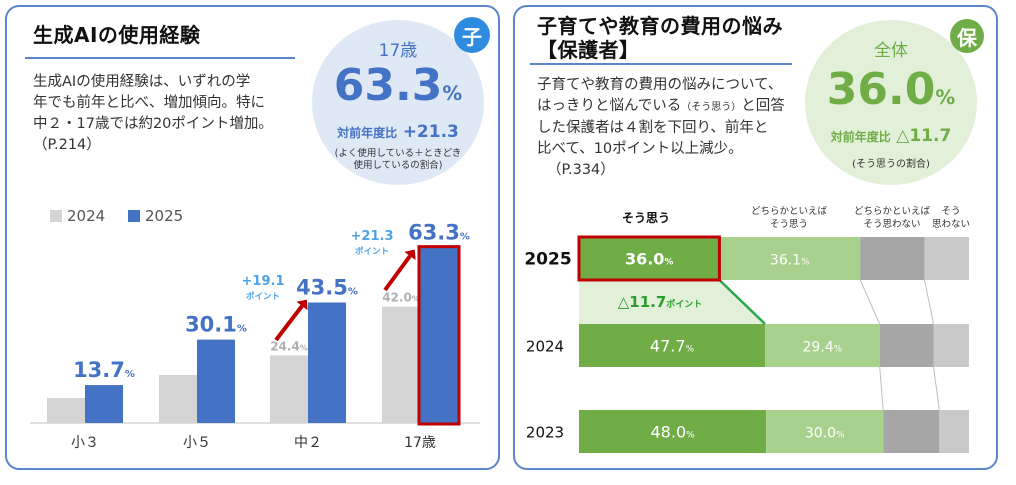 The image size is (1016, 485). What do you see at coordinates (646, 218) in the screenshot?
I see `segment-header-0: そう思う` at bounding box center [646, 218].